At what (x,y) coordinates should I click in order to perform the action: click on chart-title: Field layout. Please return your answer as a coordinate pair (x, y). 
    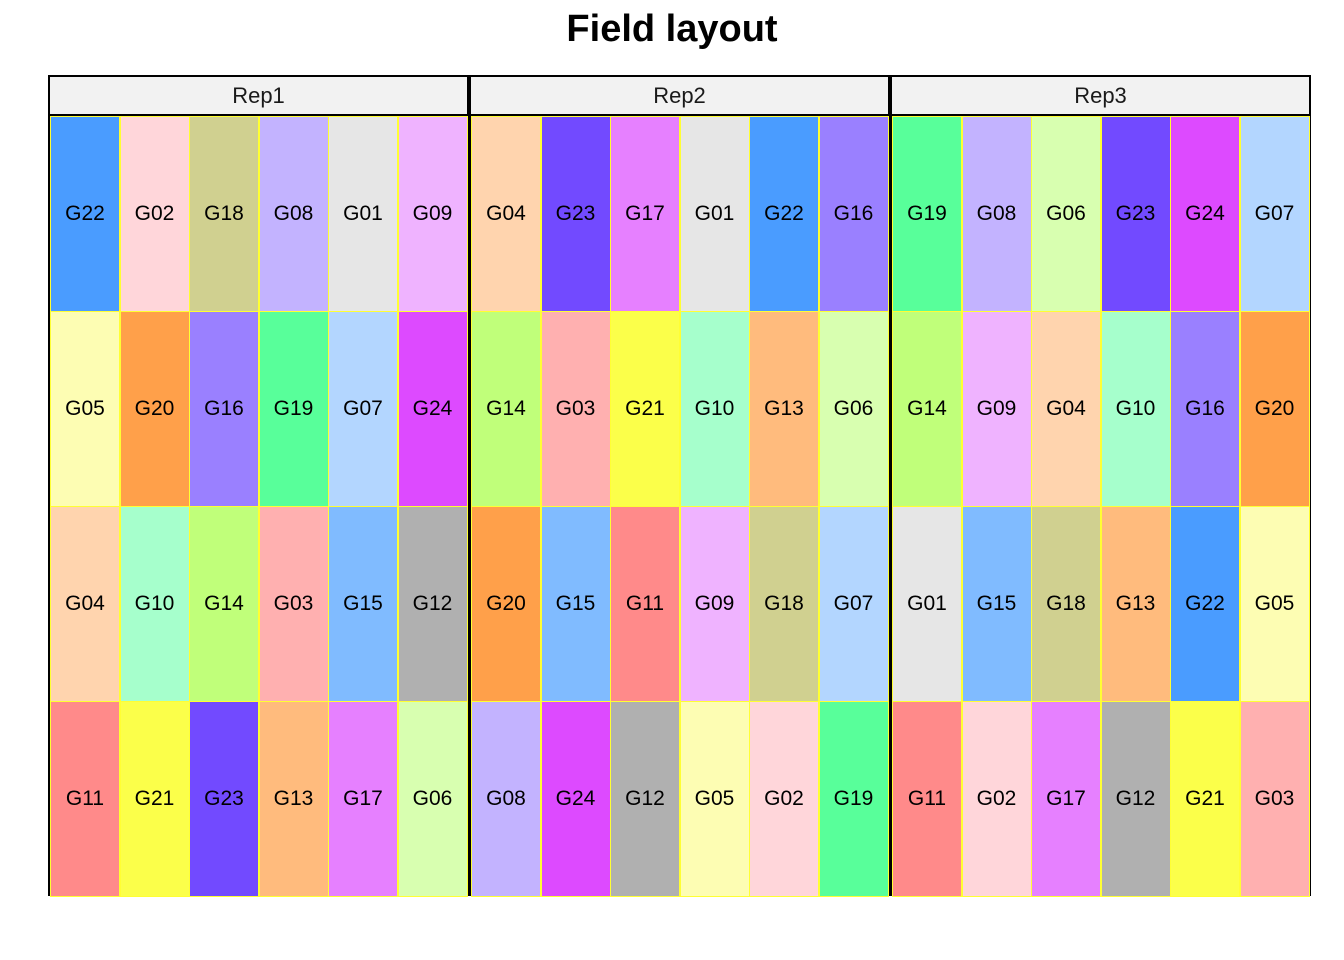
    Looking at the image, I should click on (672, 29).